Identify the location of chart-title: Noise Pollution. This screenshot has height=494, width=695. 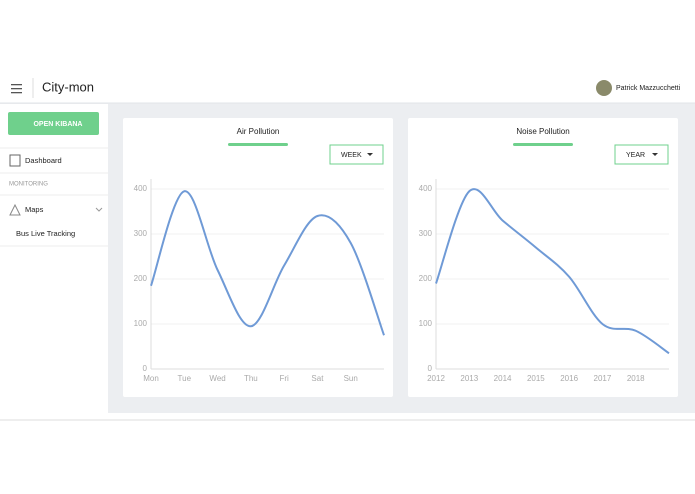
(542, 131).